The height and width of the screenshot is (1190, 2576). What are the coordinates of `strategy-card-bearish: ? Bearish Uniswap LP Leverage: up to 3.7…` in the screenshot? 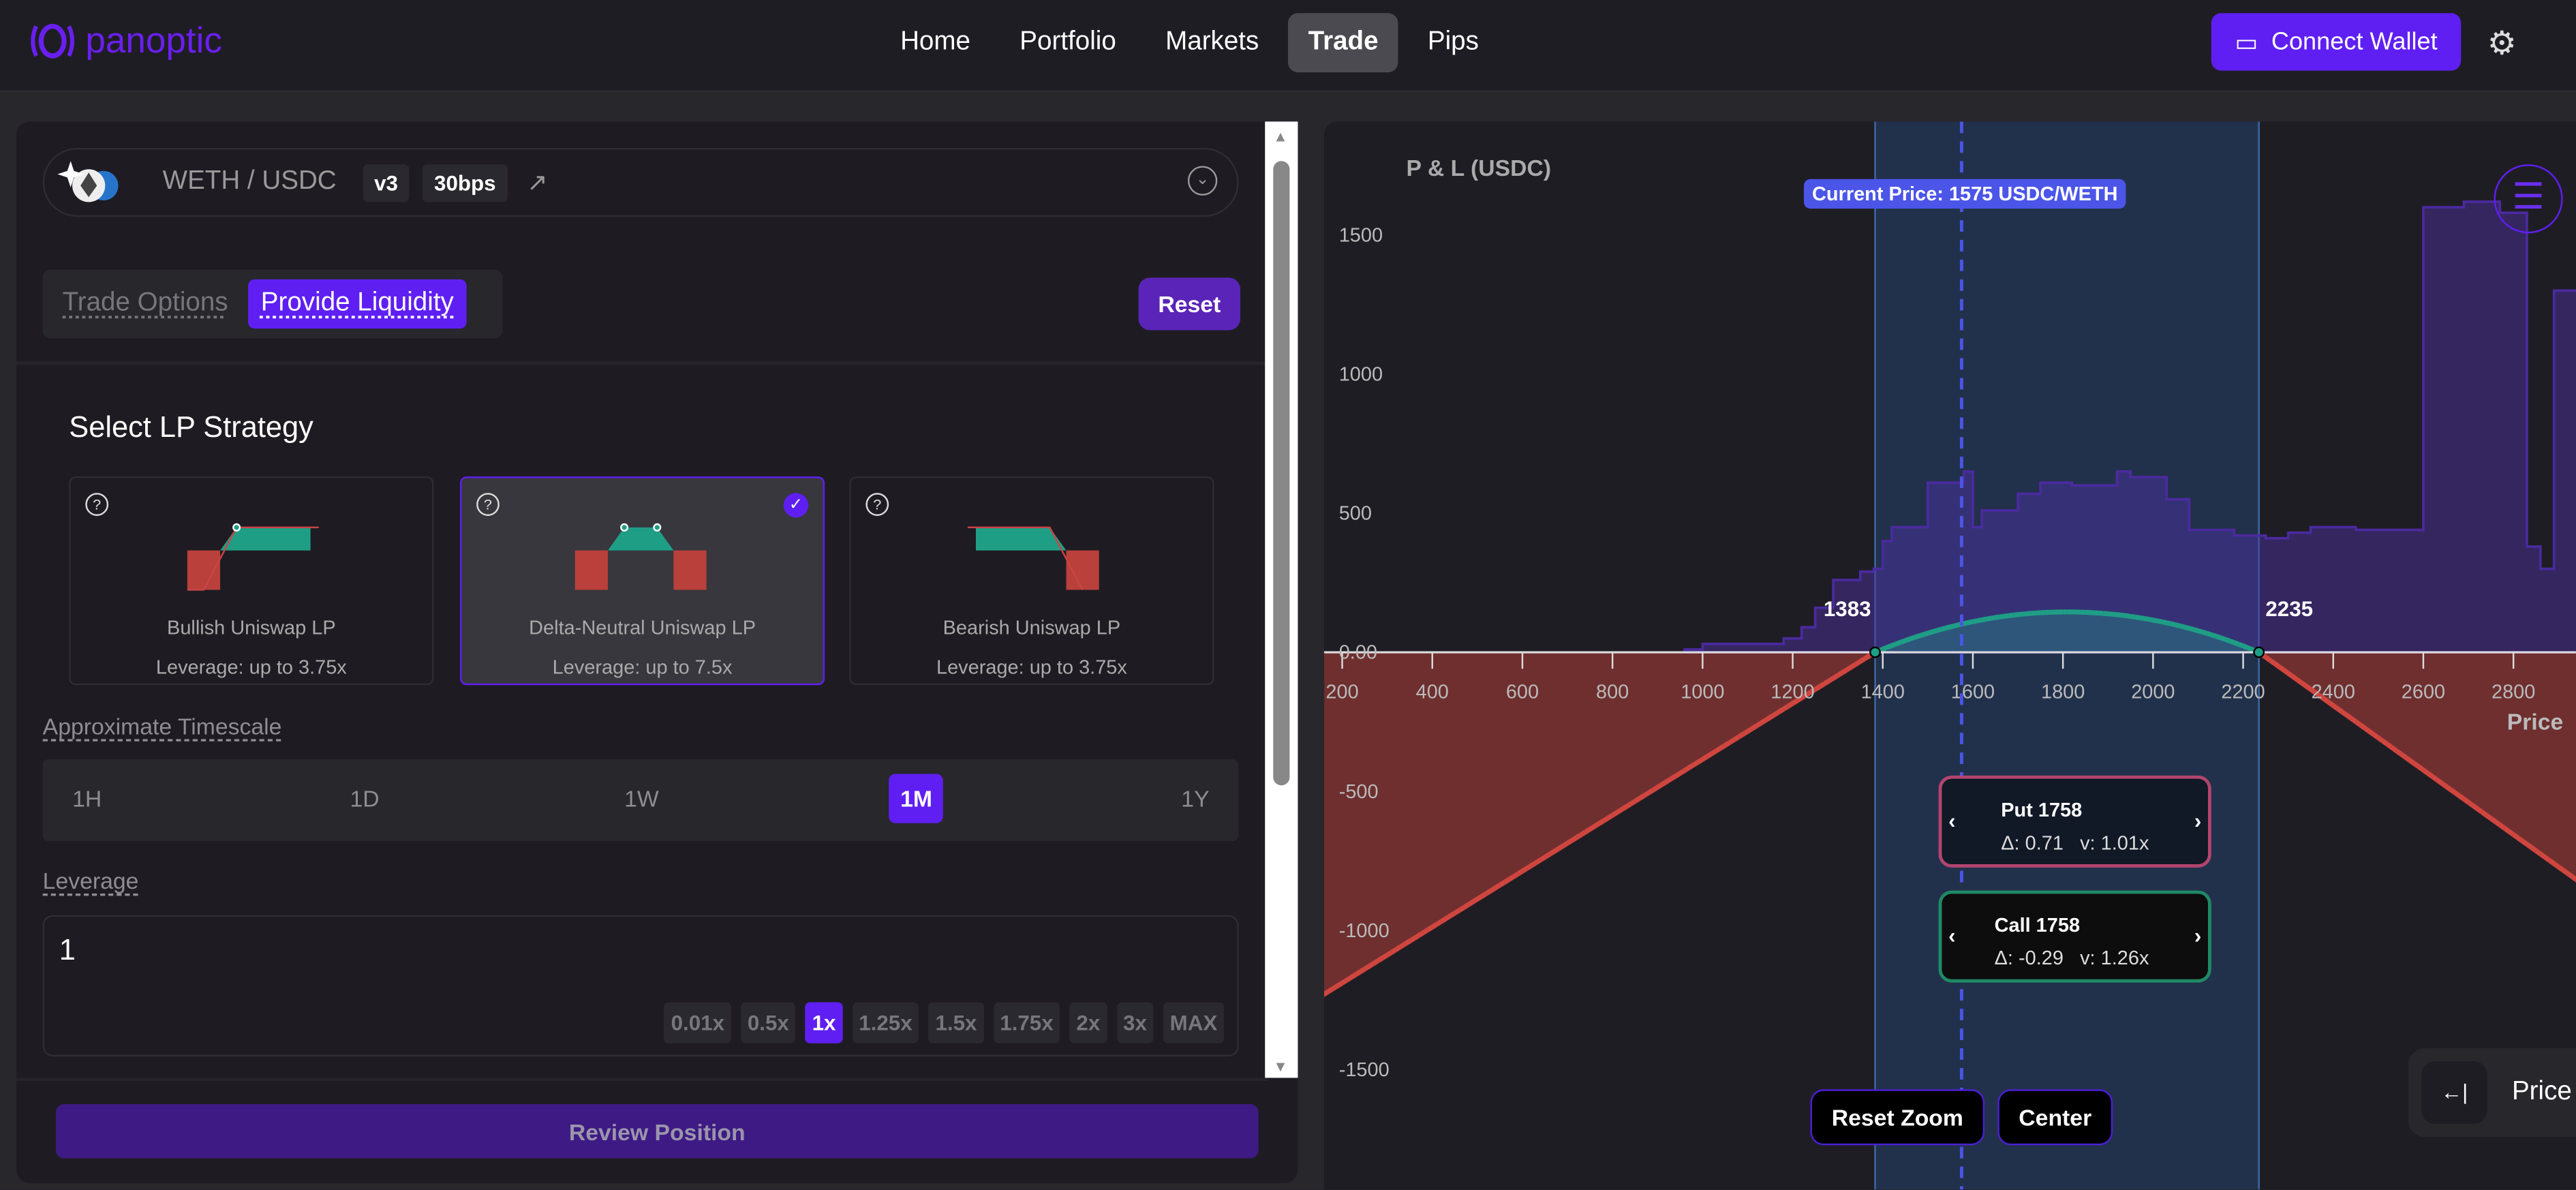 It's located at (1031, 581).